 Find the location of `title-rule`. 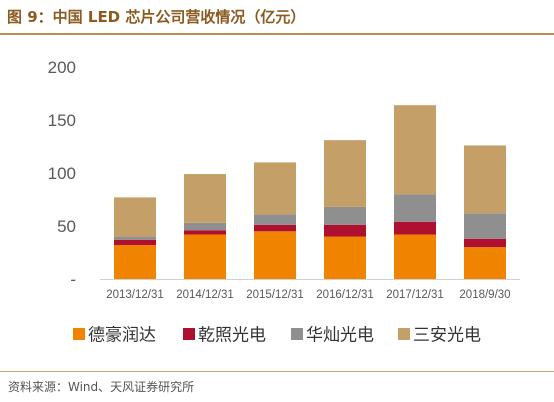

title-rule is located at coordinates (277, 34).